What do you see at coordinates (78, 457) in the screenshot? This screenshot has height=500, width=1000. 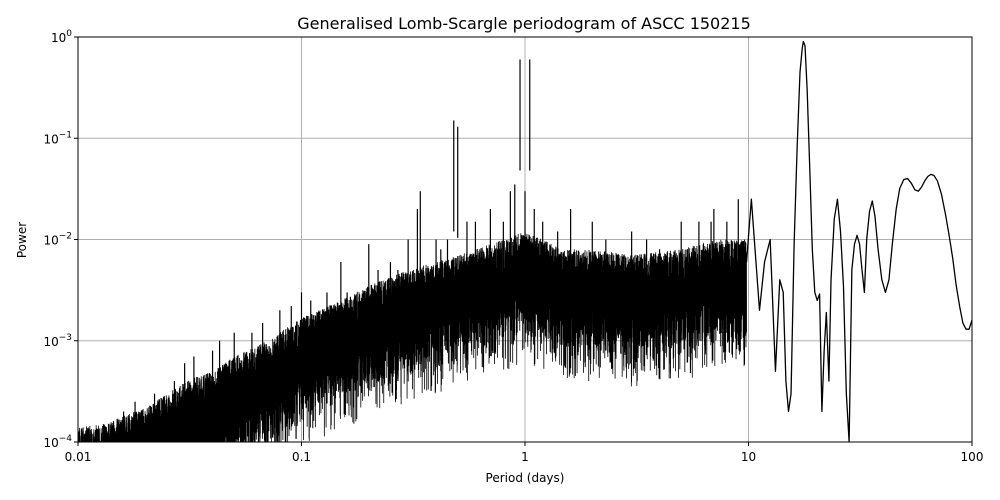 I see `x-tick-label: 0.01` at bounding box center [78, 457].